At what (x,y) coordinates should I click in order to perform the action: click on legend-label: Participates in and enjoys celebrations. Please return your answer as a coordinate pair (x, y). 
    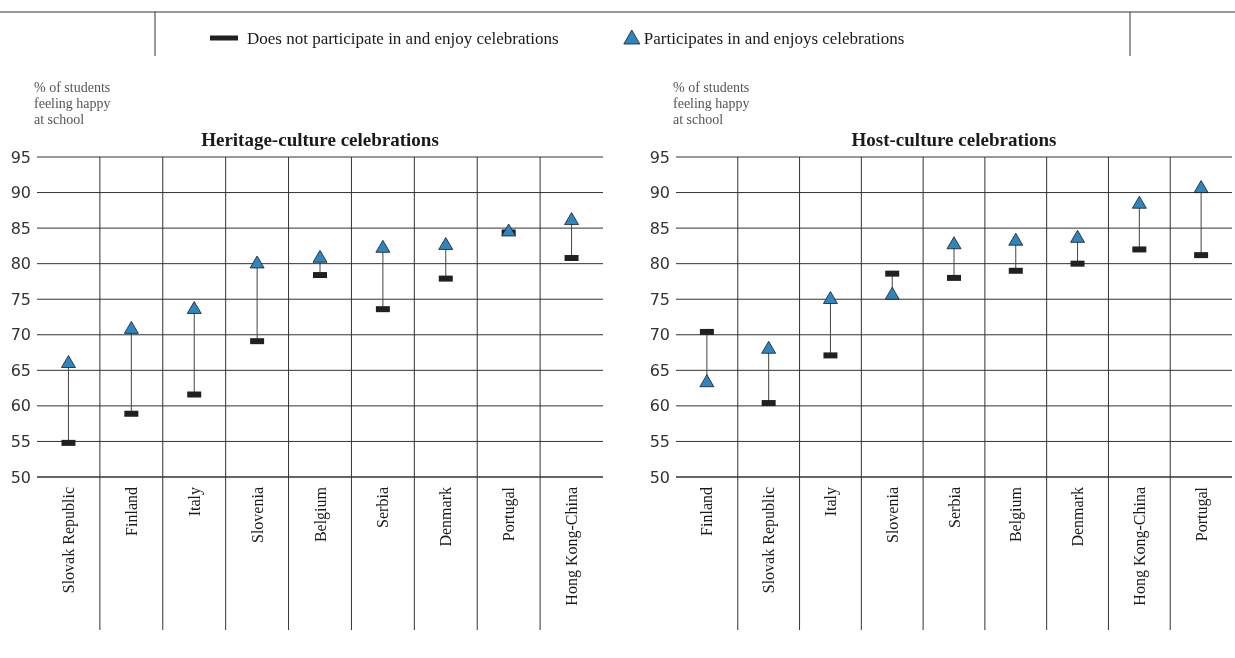
    Looking at the image, I should click on (774, 38).